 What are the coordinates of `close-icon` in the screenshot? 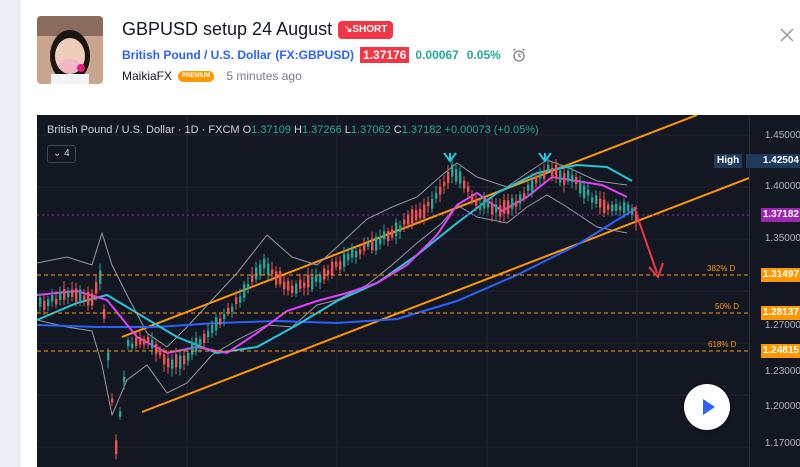 It's located at (787, 35).